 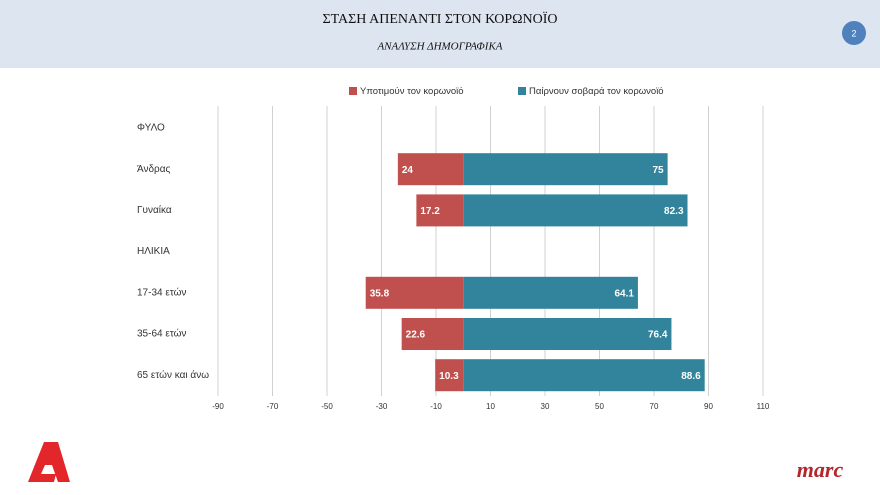 I want to click on category-label: Άνδρας, so click(x=154, y=169).